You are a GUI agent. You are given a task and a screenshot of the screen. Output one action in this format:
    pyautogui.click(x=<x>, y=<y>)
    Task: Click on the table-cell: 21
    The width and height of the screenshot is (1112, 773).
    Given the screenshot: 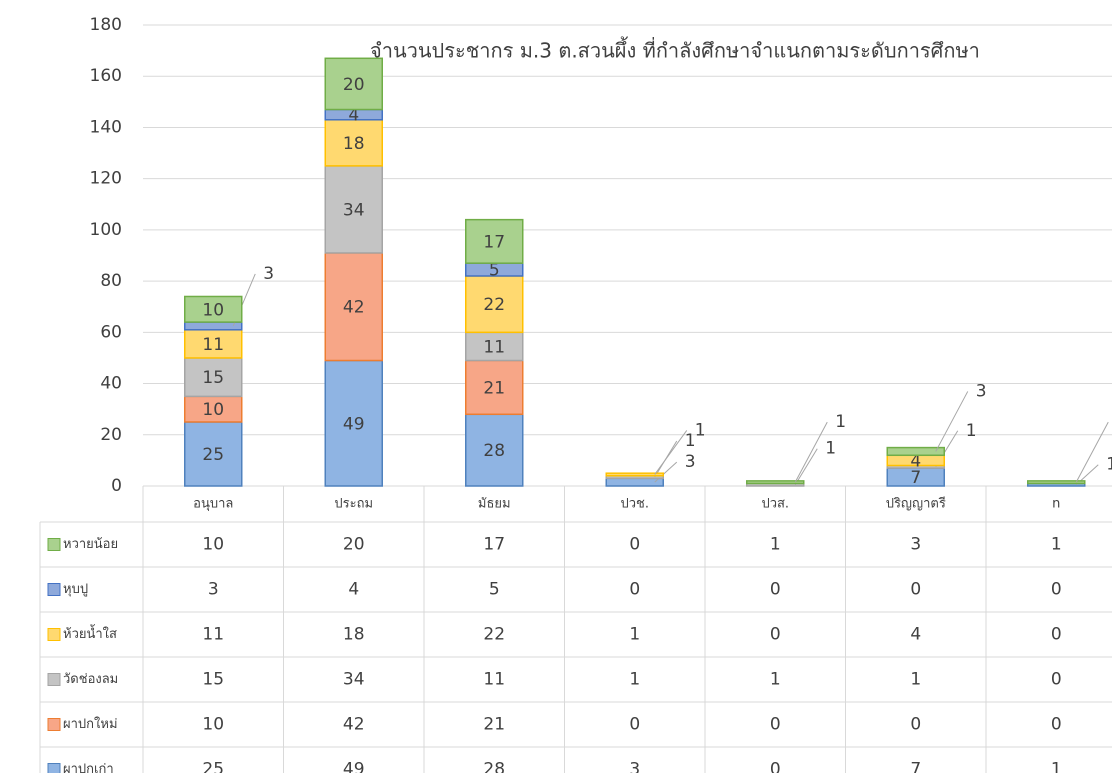 What is the action you would take?
    pyautogui.click(x=494, y=725)
    